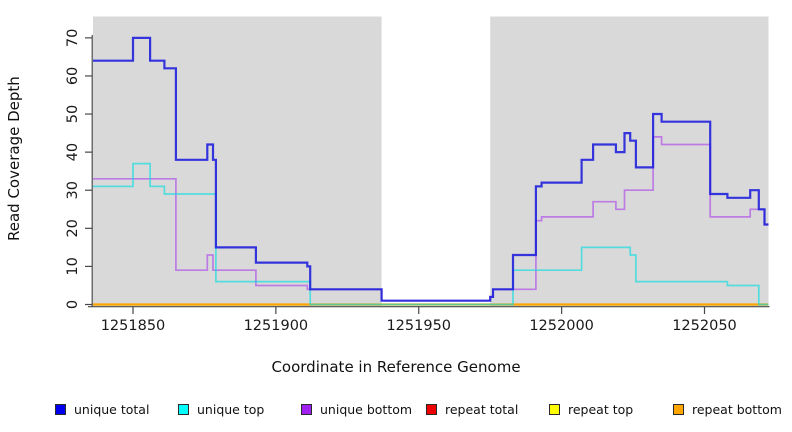  Describe the element at coordinates (60, 409) in the screenshot. I see `unique-total-swatch` at that location.